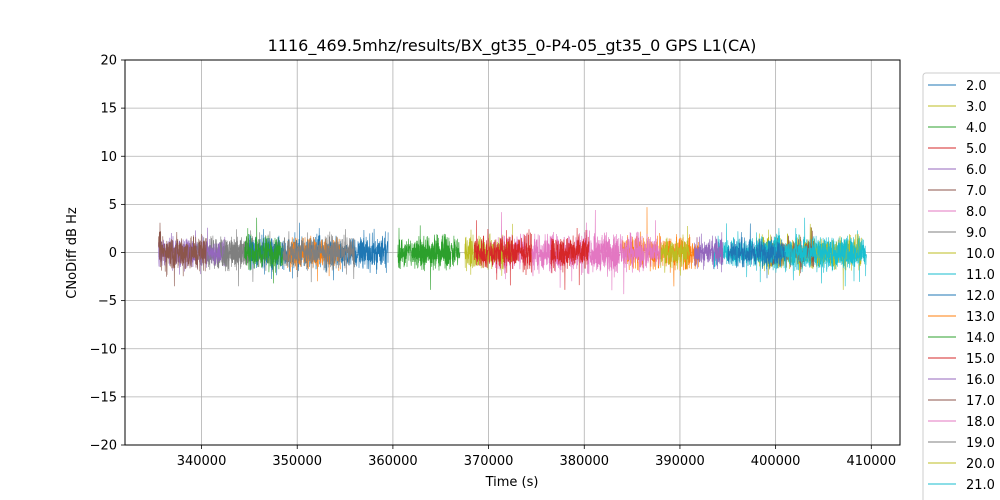  I want to click on legend-label: 12.0, so click(980, 296).